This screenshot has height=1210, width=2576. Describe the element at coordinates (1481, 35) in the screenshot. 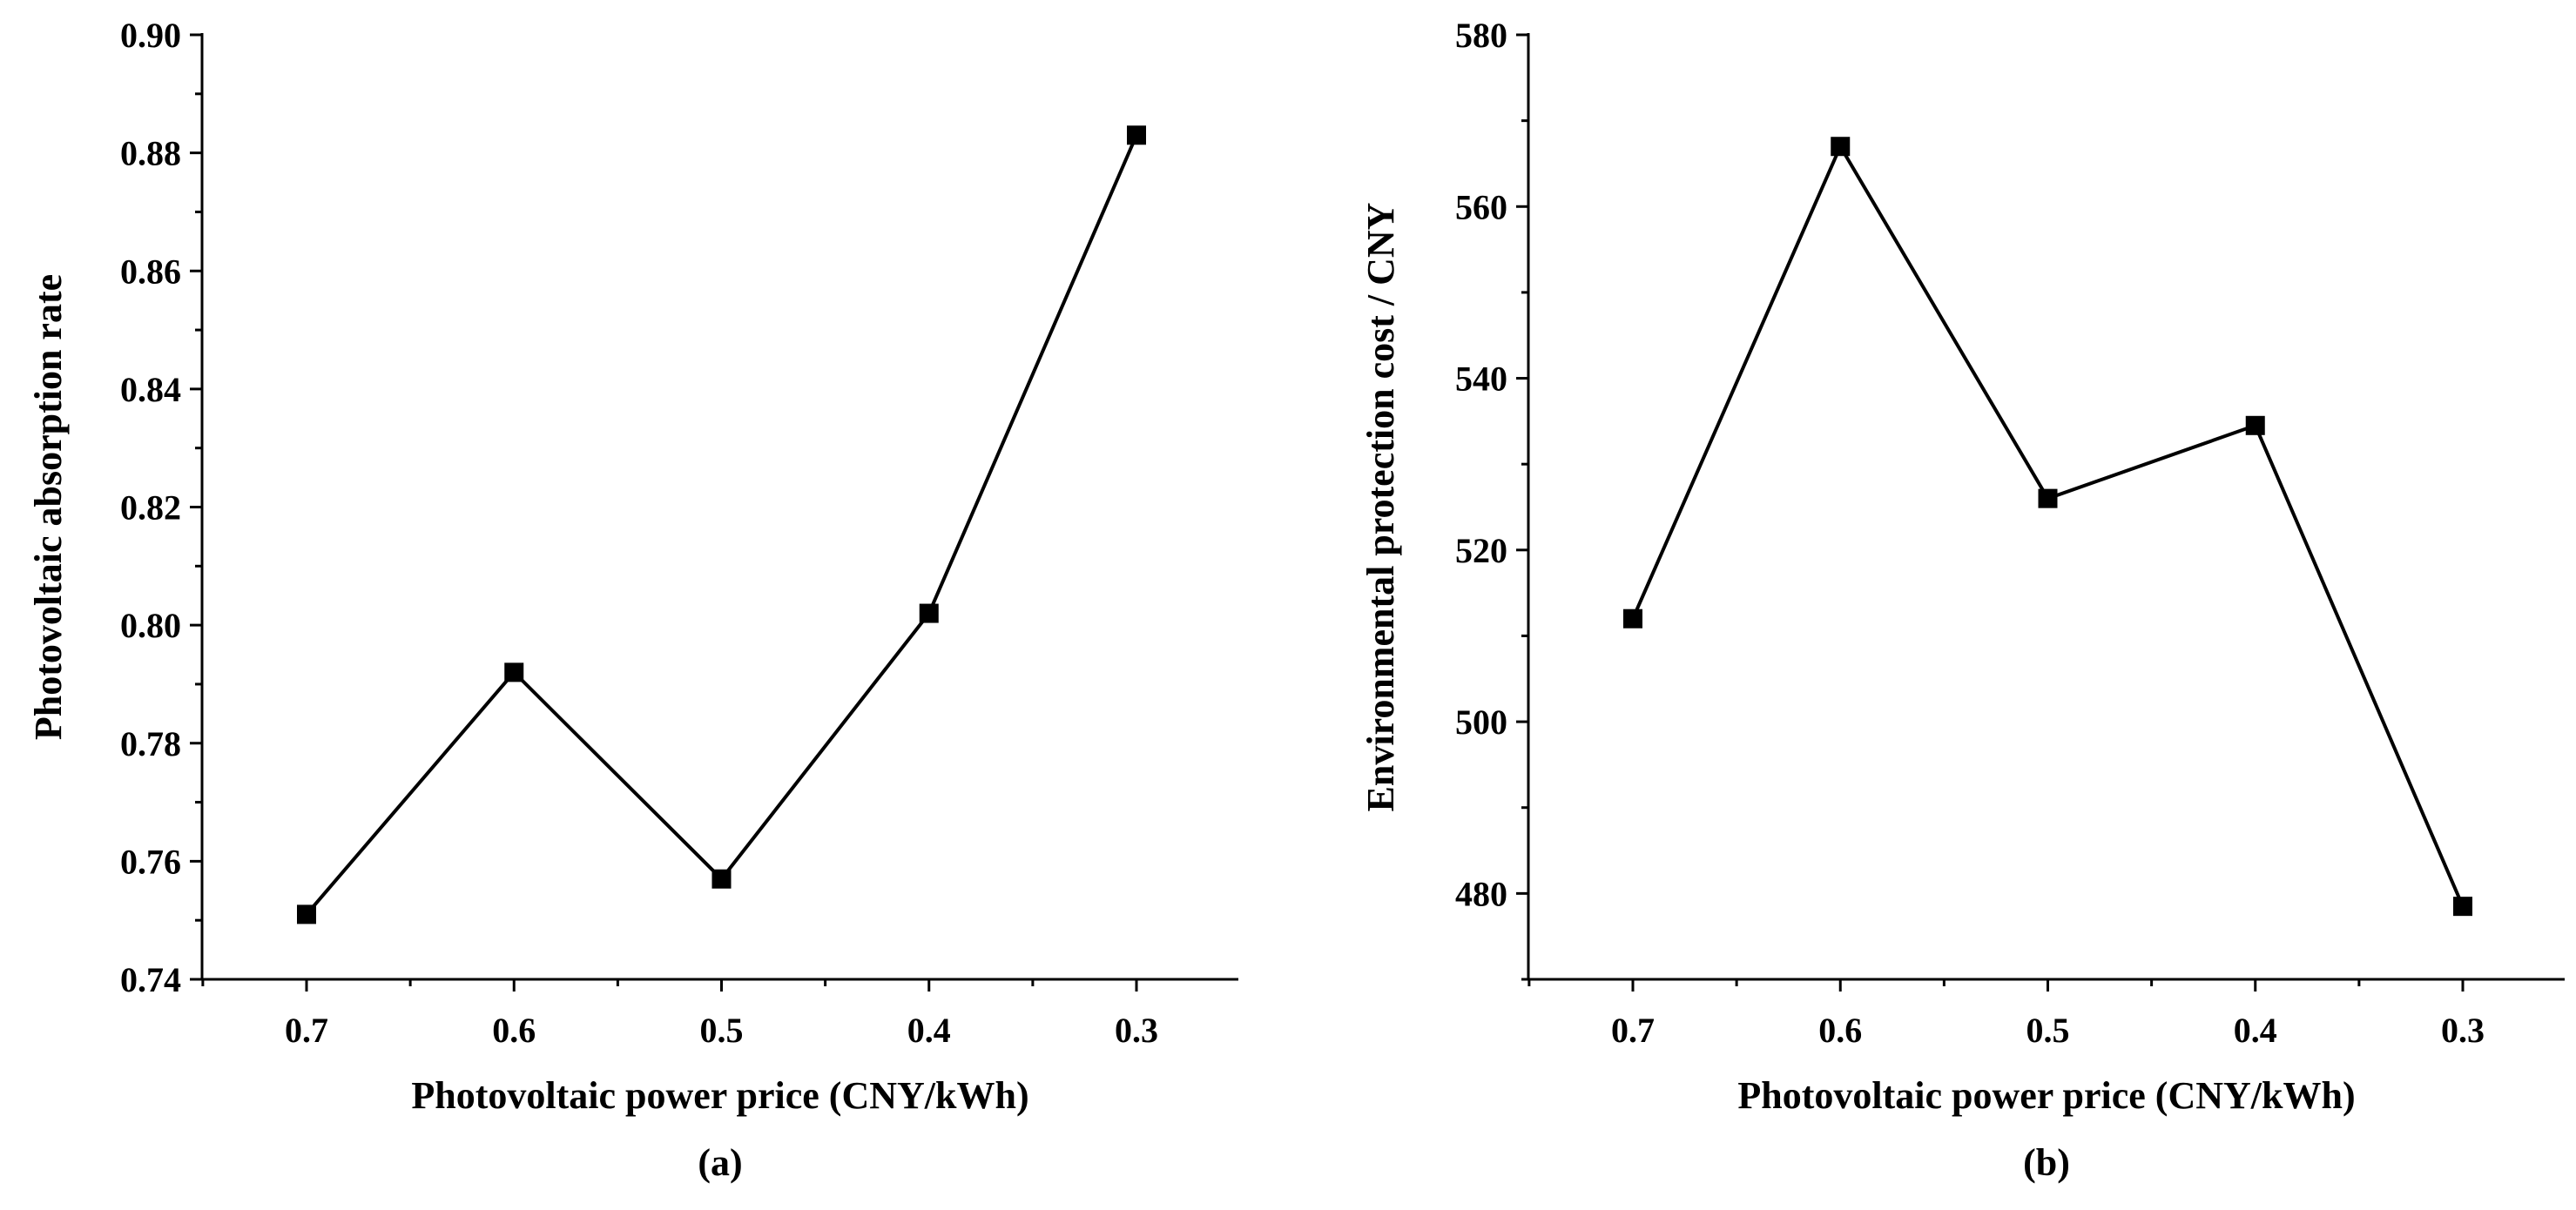

I see `y-tick-label: 580` at that location.